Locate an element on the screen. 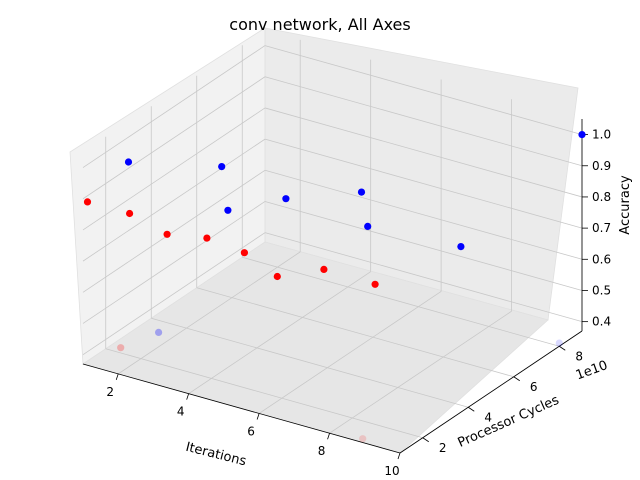 The width and height of the screenshot is (640, 480). y-tick-label: 4 is located at coordinates (488, 417).